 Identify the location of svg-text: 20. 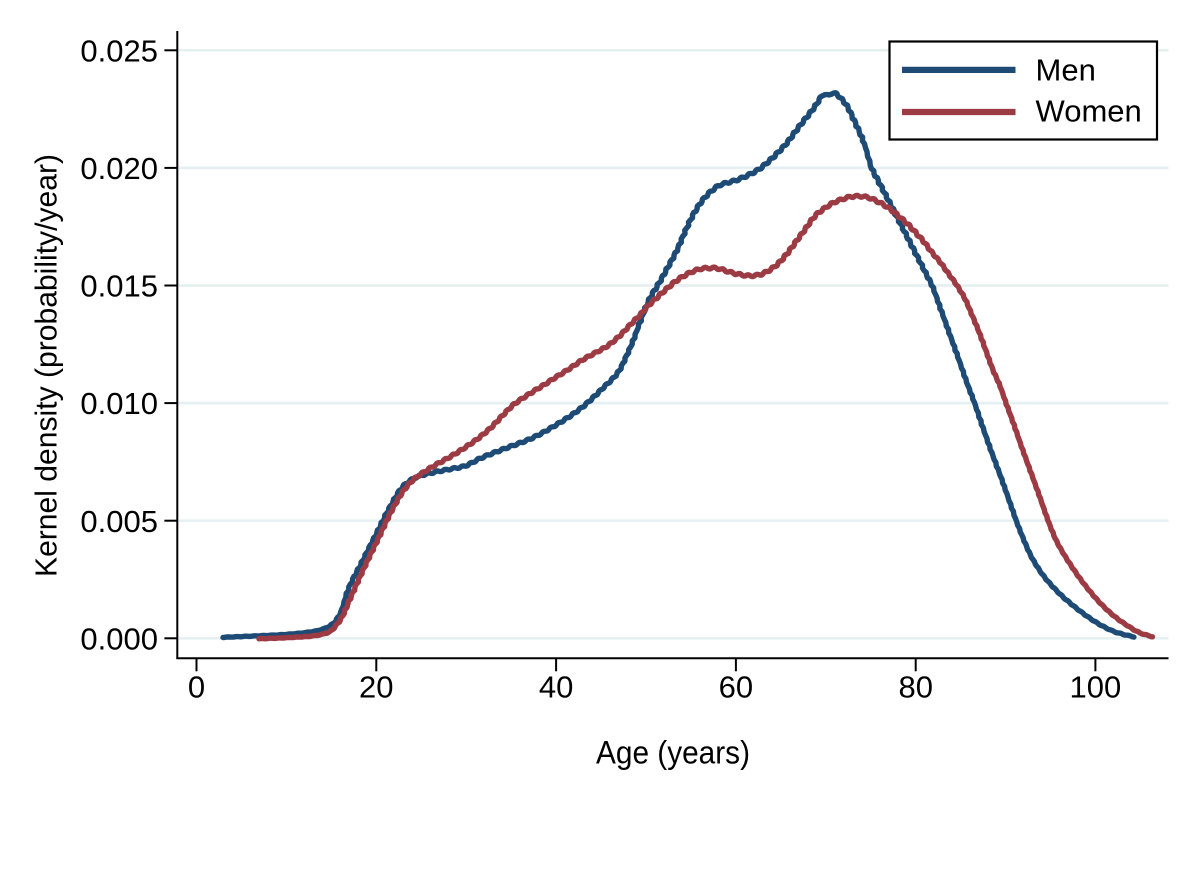
(376, 687).